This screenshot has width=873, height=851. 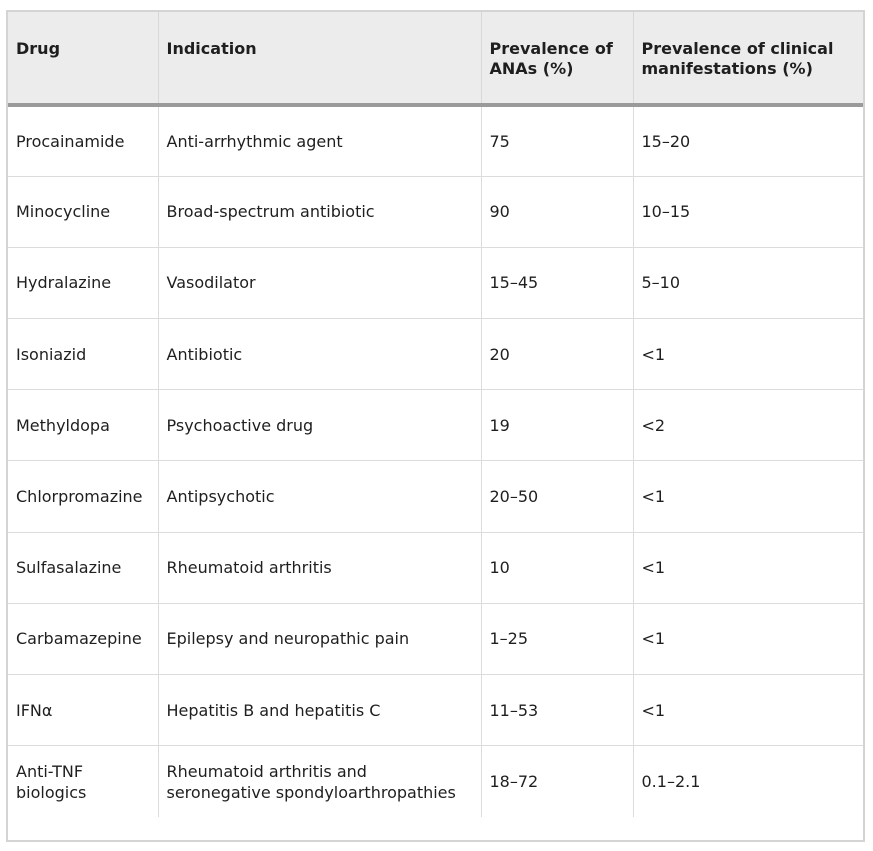 I want to click on ana-prevalence-cell: 18–72, so click(x=556, y=781).